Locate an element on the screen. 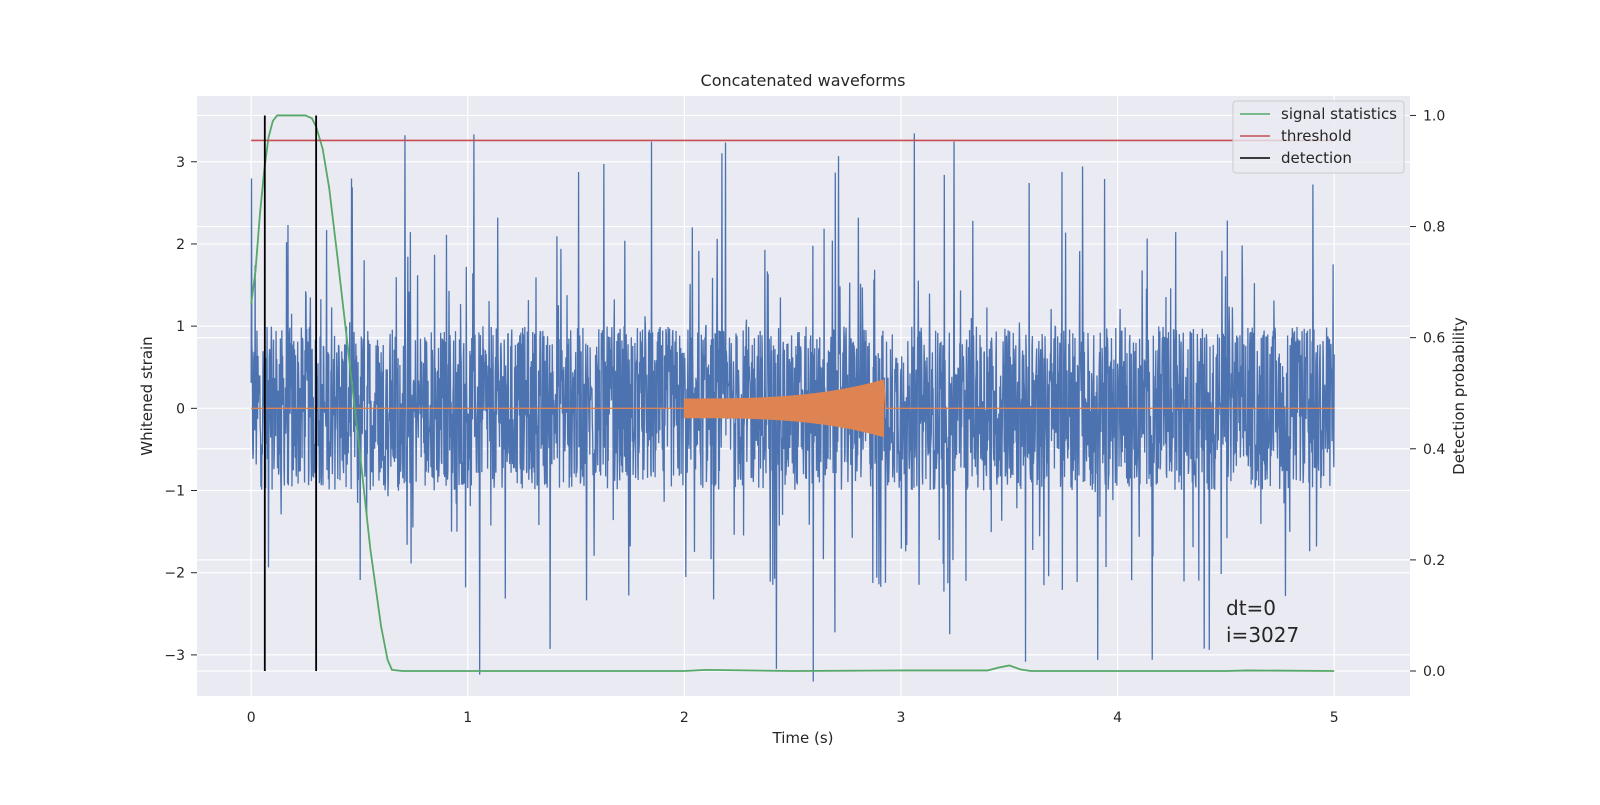 The width and height of the screenshot is (1600, 805). x-tick-label: 1 is located at coordinates (467, 718).